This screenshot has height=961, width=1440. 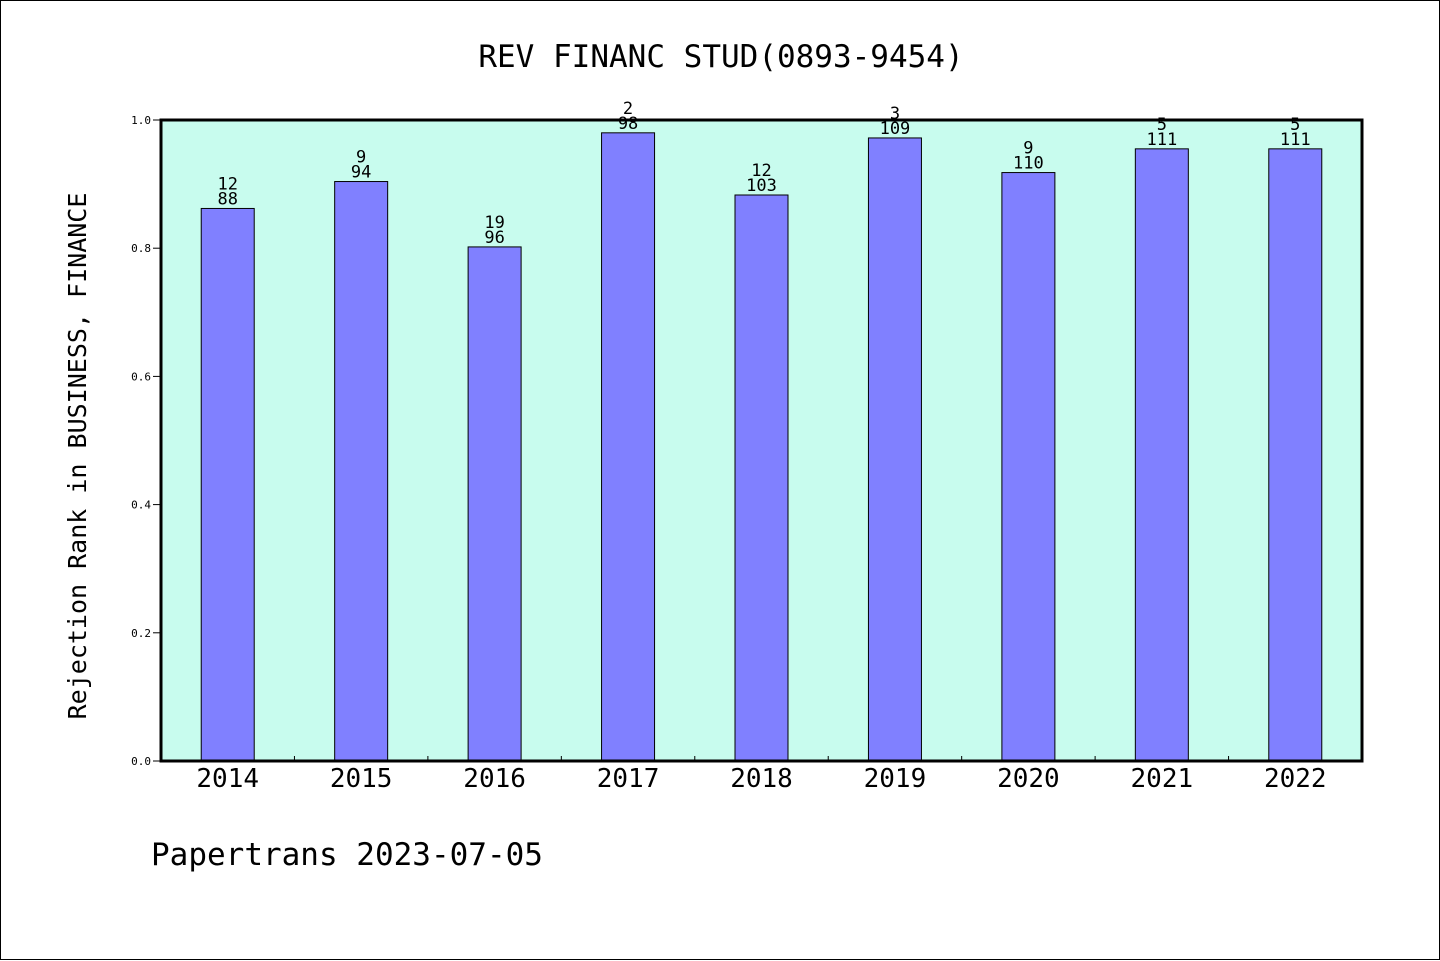 I want to click on bar-label-rank: 3, so click(x=895, y=114).